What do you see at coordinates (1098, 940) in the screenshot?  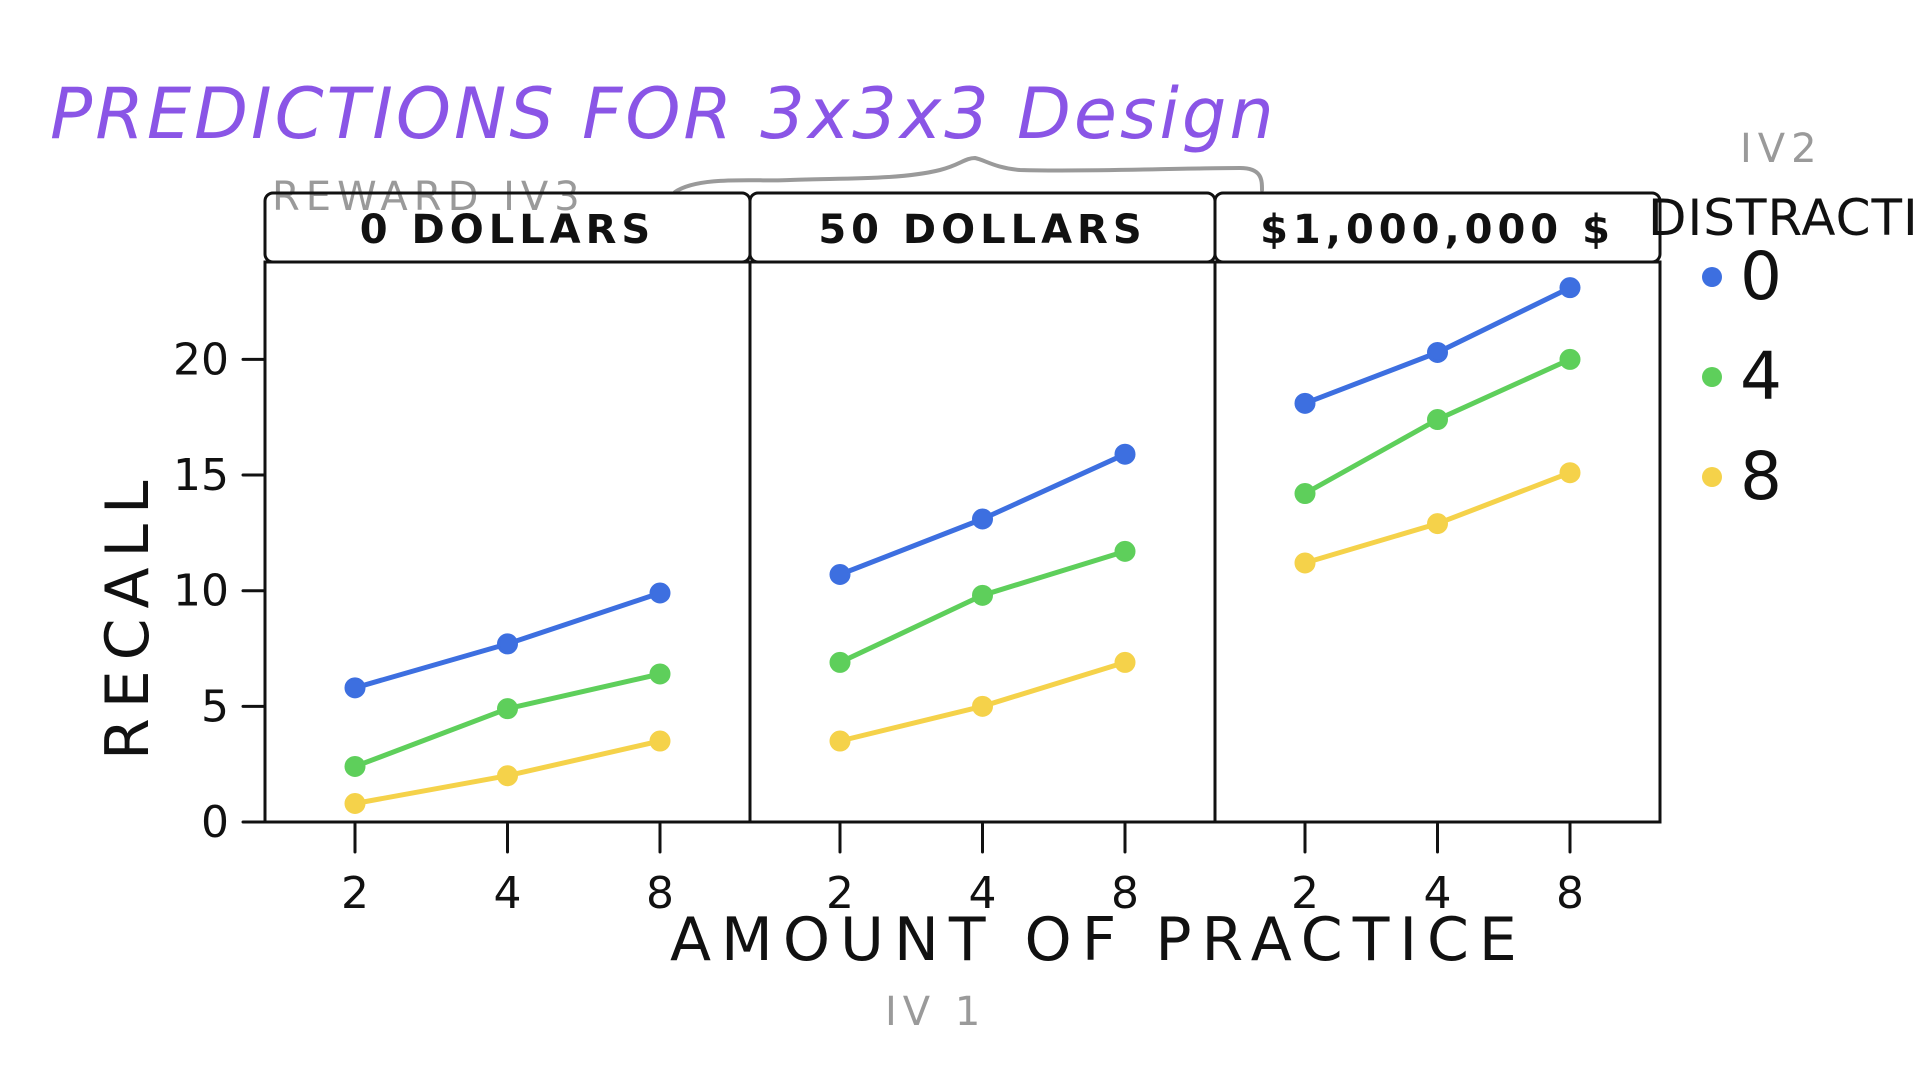 I see `x-axis-title: AMOUNT OF PRACTICE` at bounding box center [1098, 940].